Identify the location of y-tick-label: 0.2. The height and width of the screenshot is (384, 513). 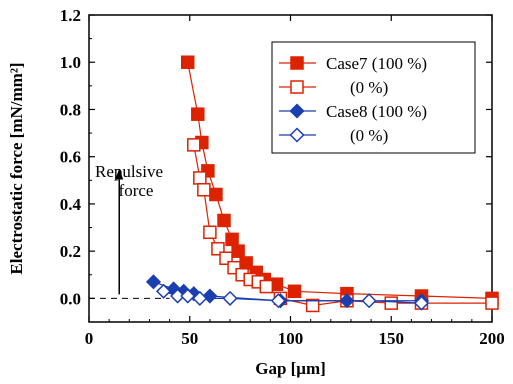
(70, 251).